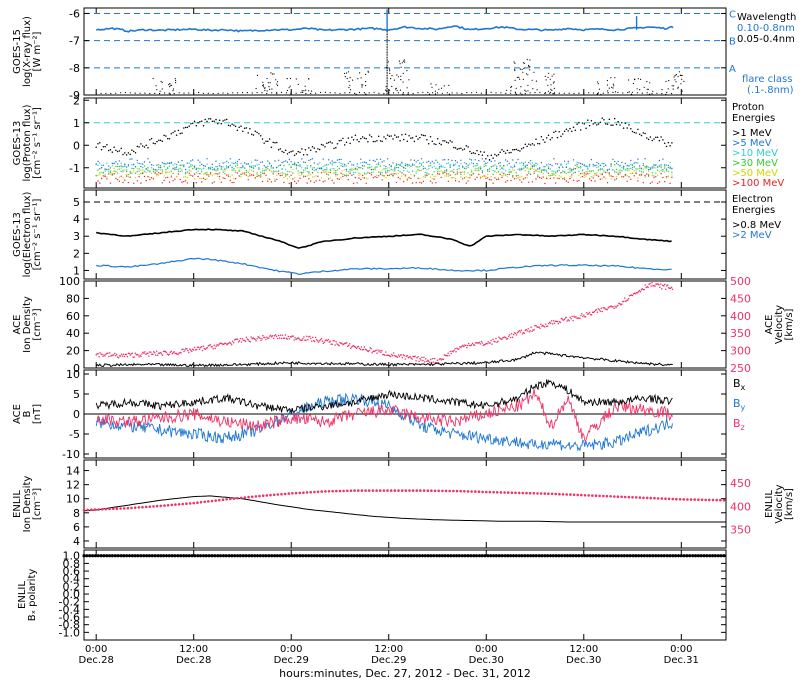 The width and height of the screenshot is (800, 684). I want to click on xray-ytick-label: -9, so click(74, 95).